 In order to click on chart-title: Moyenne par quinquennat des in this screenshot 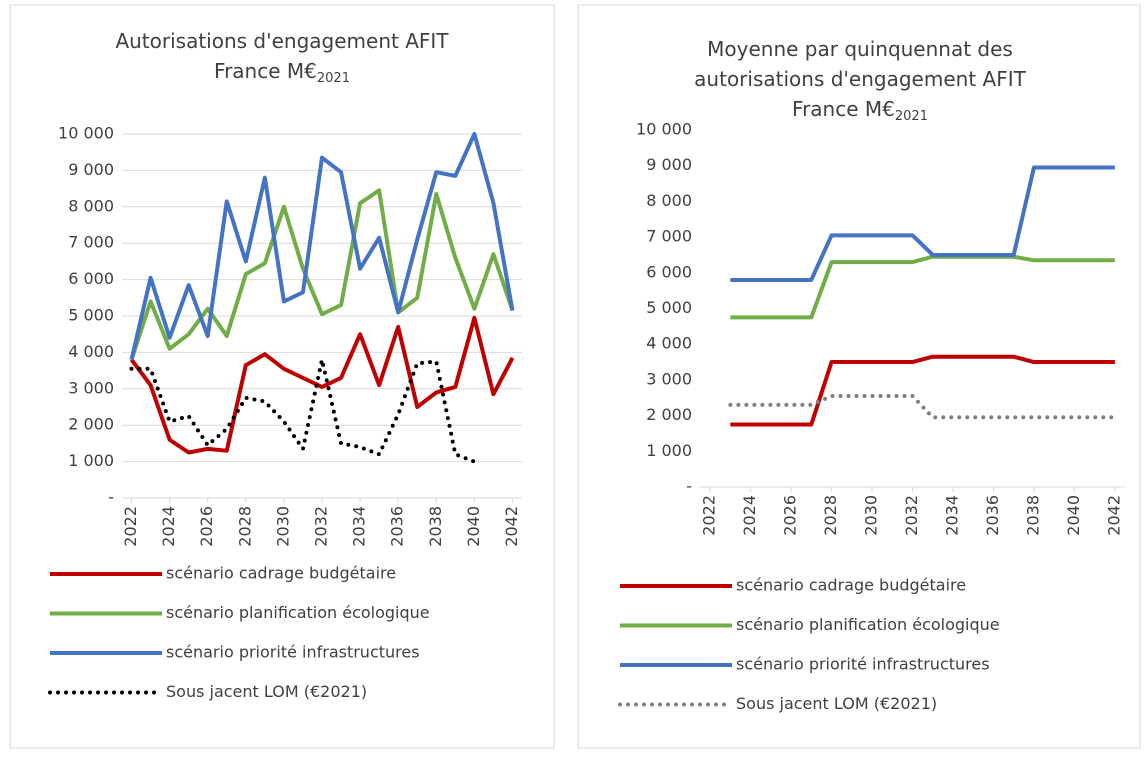, I will do `click(860, 49)`.